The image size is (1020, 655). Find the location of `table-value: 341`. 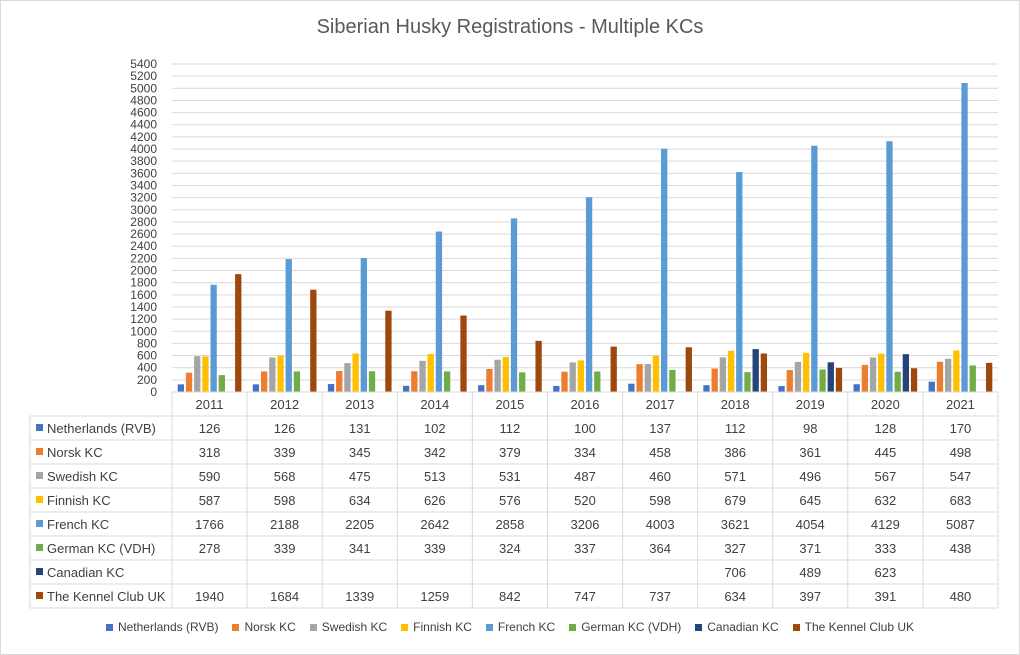

table-value: 341 is located at coordinates (360, 548).